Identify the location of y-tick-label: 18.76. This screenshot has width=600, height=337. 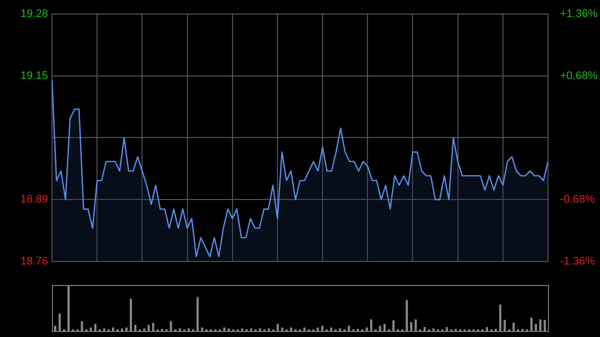
(34, 261).